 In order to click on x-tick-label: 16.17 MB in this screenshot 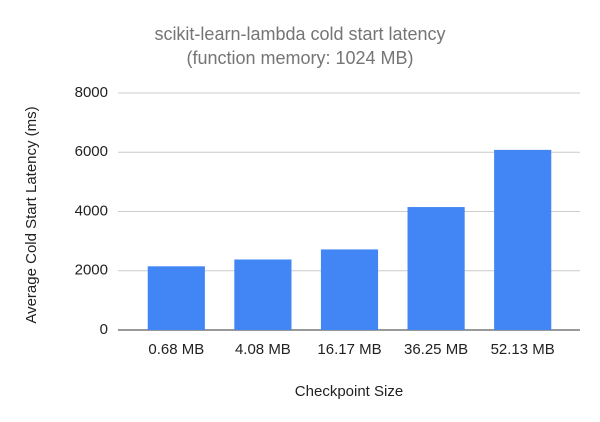, I will do `click(349, 349)`.